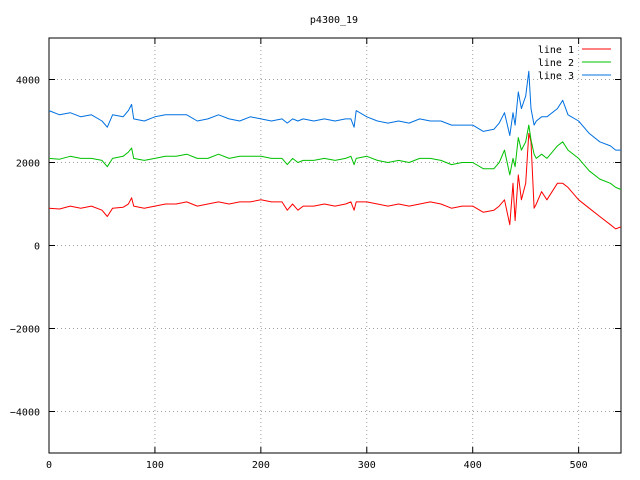 Image resolution: width=640 pixels, height=480 pixels. Describe the element at coordinates (556, 76) in the screenshot. I see `legend-label: line 3` at that location.